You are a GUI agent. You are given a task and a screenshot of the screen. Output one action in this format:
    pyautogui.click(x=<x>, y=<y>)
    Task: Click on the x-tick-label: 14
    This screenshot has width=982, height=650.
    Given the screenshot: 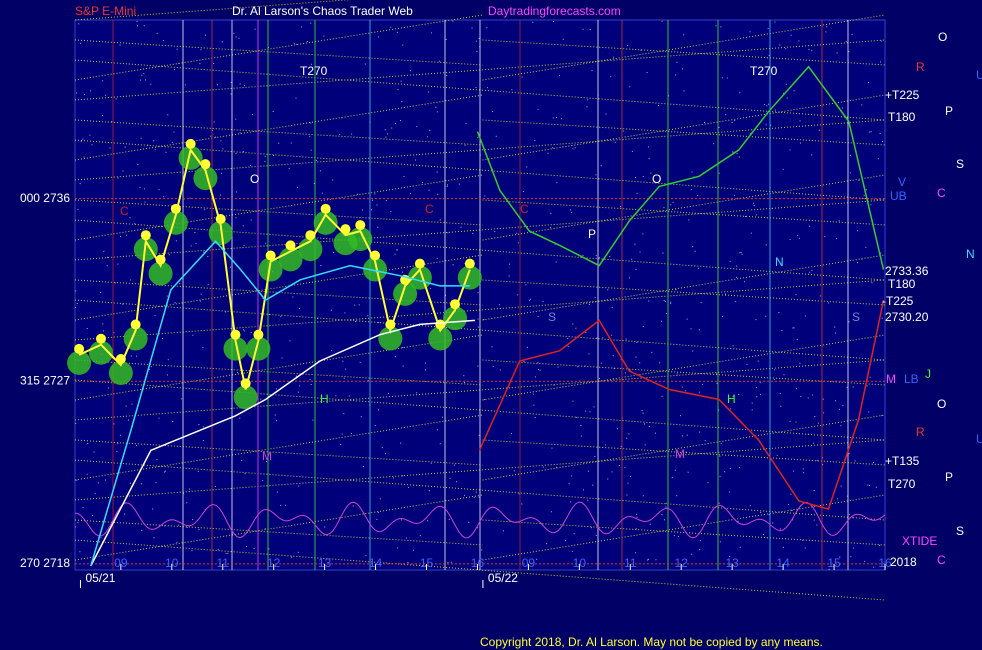 What is the action you would take?
    pyautogui.click(x=783, y=563)
    